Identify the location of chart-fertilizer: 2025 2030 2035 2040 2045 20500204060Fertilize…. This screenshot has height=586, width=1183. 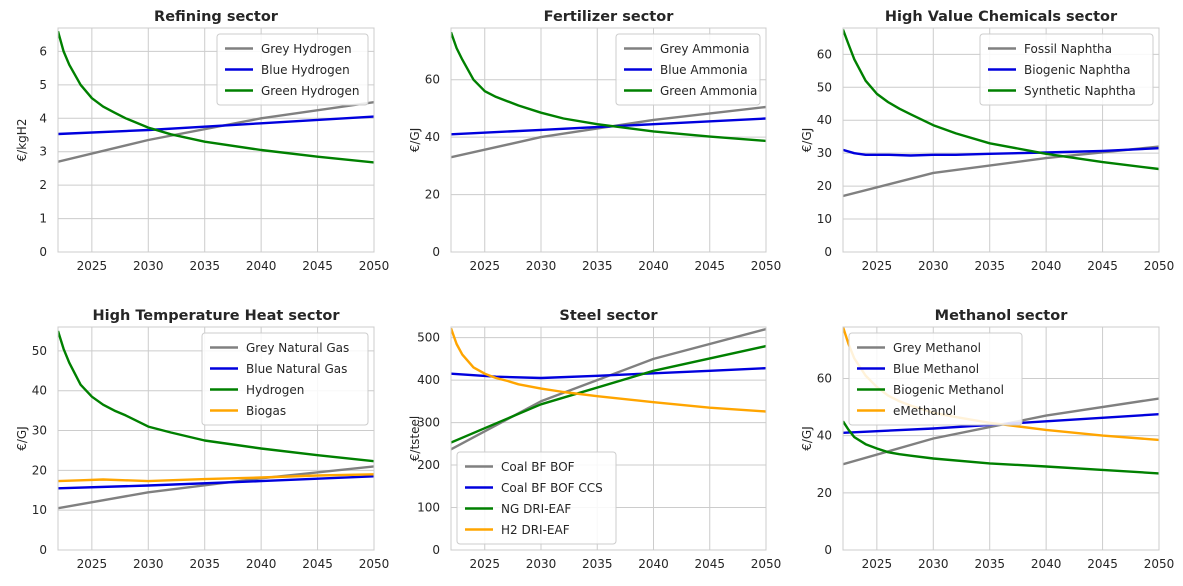
(594, 141).